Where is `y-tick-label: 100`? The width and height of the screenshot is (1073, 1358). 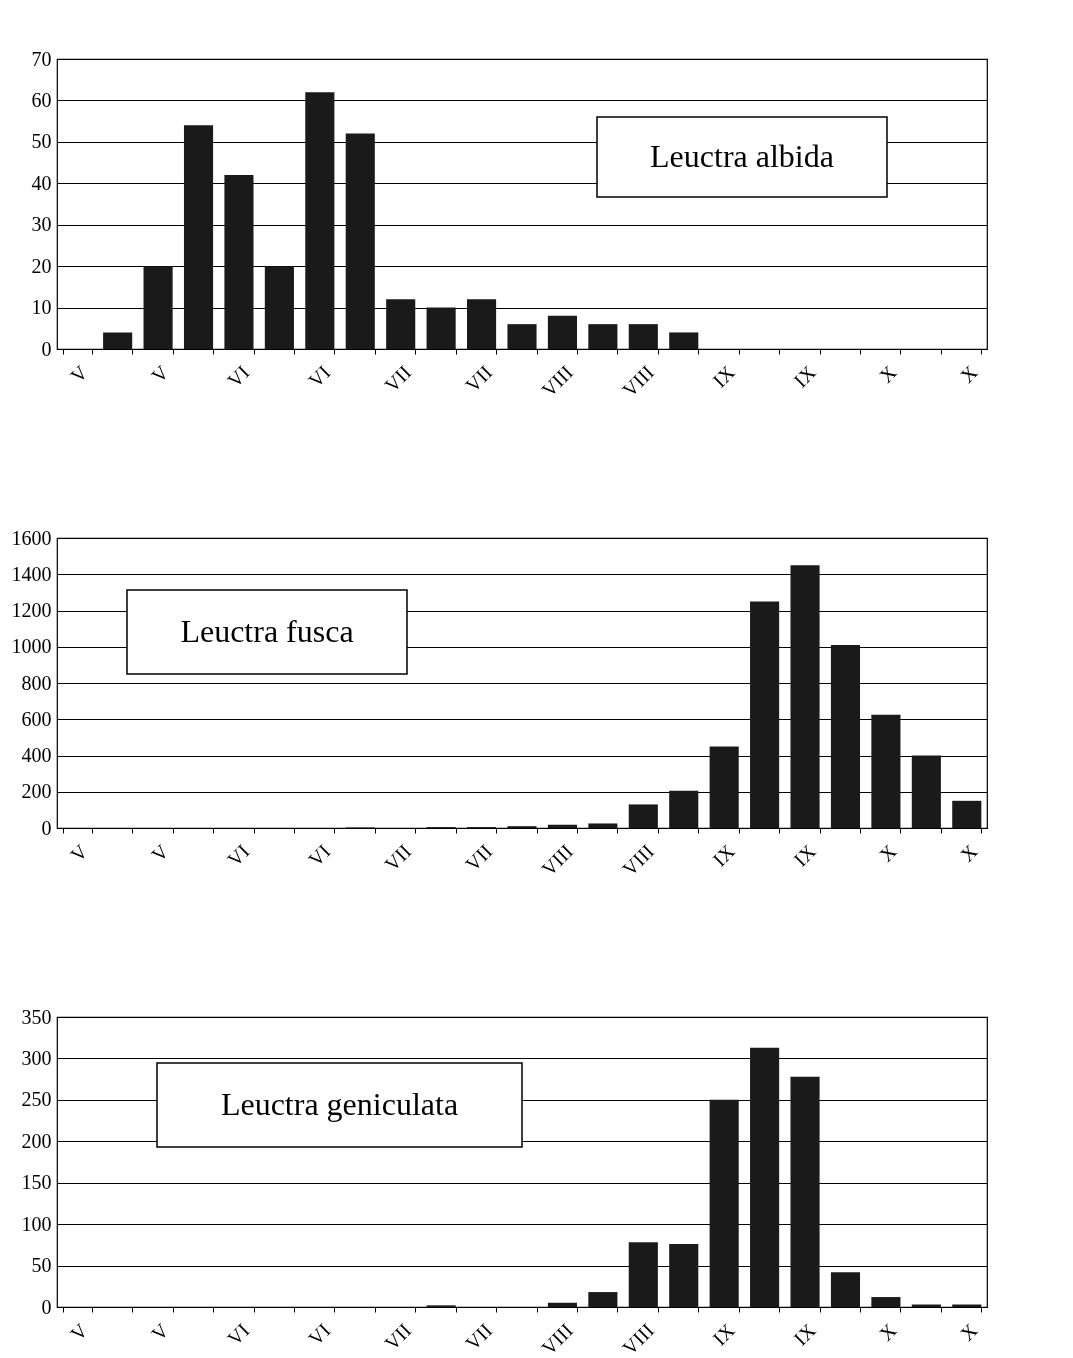
y-tick-label: 100 is located at coordinates (36, 1223).